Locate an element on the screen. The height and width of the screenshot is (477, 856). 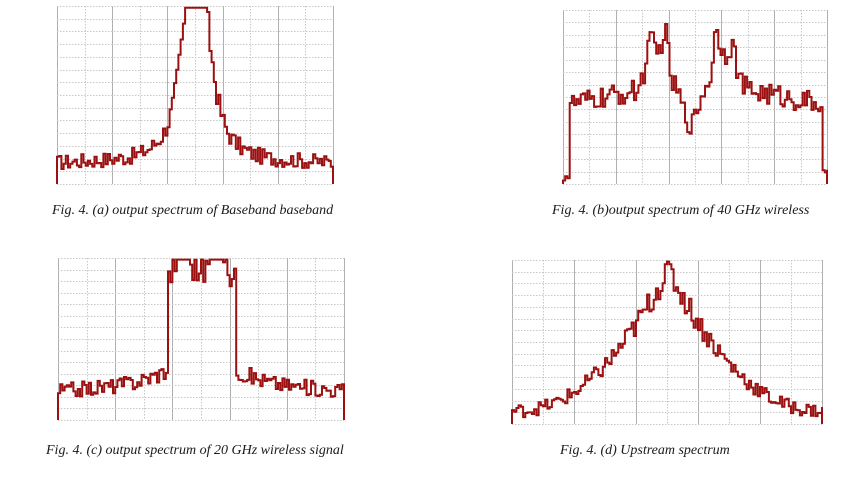
spectrum-chart-b is located at coordinates (695, 97).